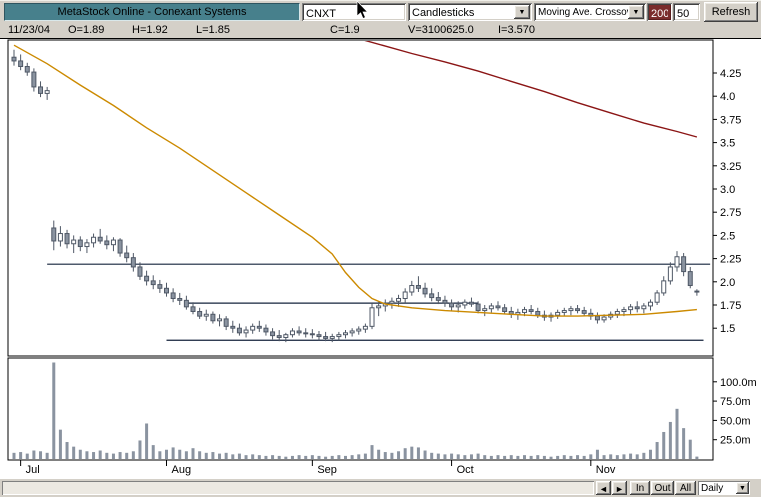  What do you see at coordinates (531, 89) in the screenshot?
I see `ma-slow-line` at bounding box center [531, 89].